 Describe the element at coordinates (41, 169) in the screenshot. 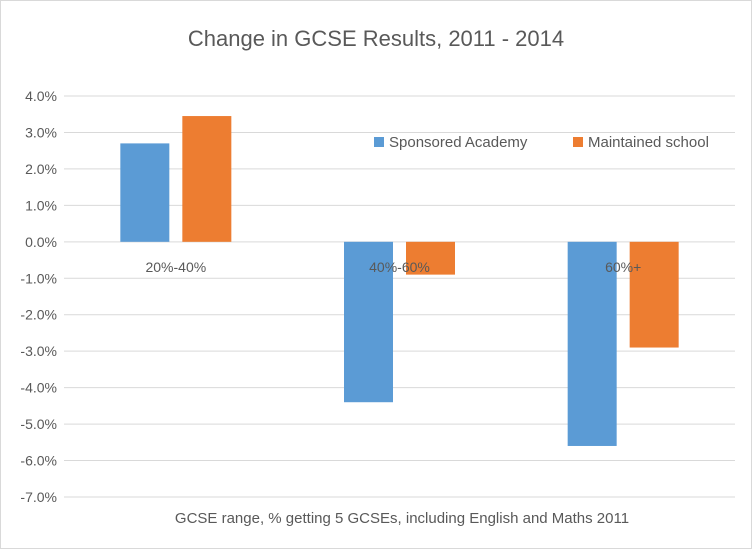

I see `y-tick-label: 2.0%` at that location.